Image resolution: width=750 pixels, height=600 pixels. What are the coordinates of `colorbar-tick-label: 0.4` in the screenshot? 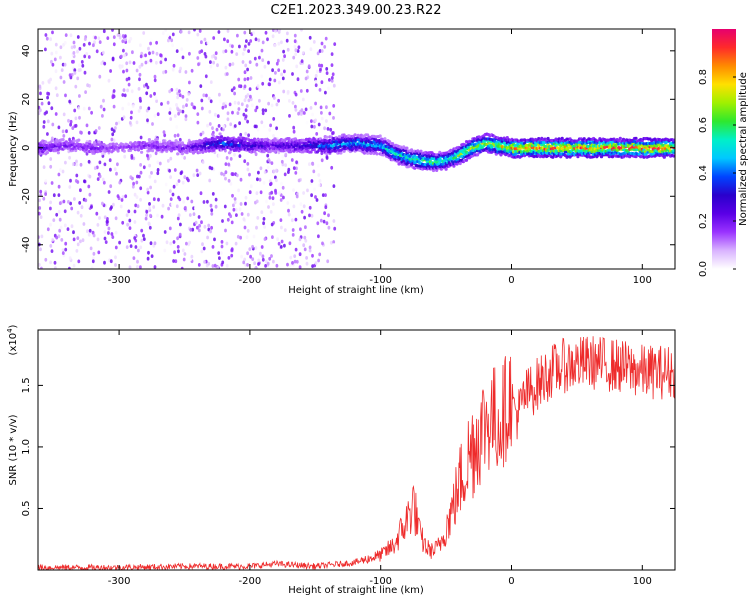 It's located at (703, 173).